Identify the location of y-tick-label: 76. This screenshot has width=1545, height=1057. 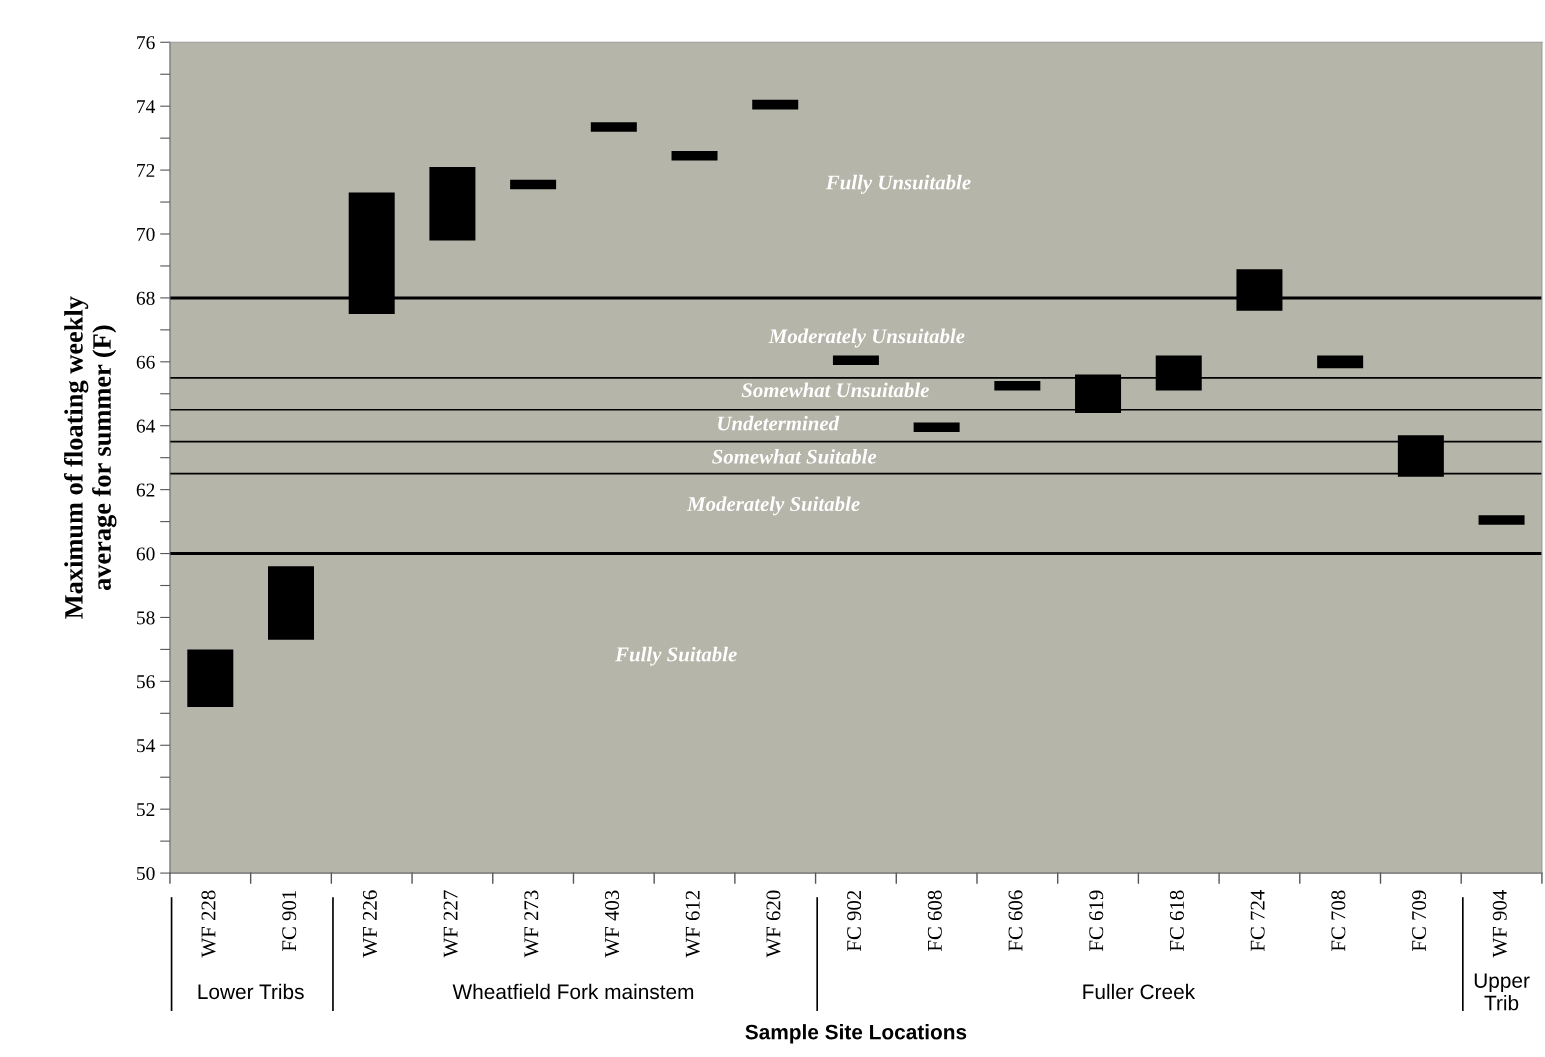
(146, 43).